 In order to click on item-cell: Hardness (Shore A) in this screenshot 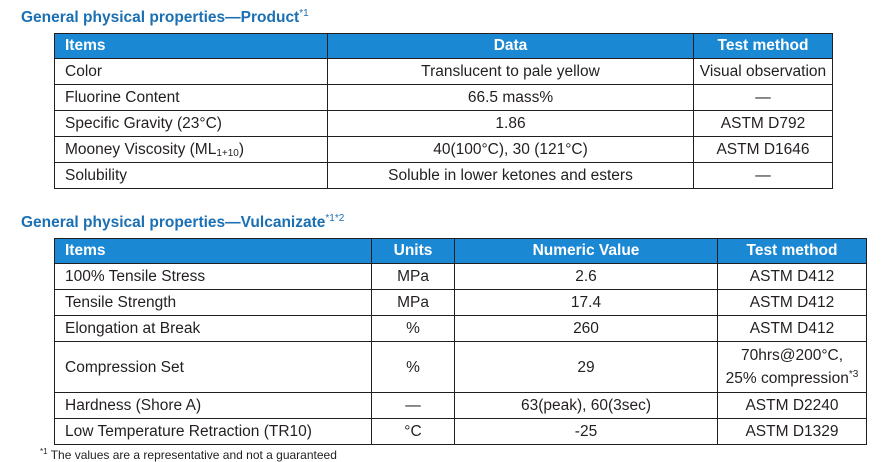, I will do `click(213, 405)`.